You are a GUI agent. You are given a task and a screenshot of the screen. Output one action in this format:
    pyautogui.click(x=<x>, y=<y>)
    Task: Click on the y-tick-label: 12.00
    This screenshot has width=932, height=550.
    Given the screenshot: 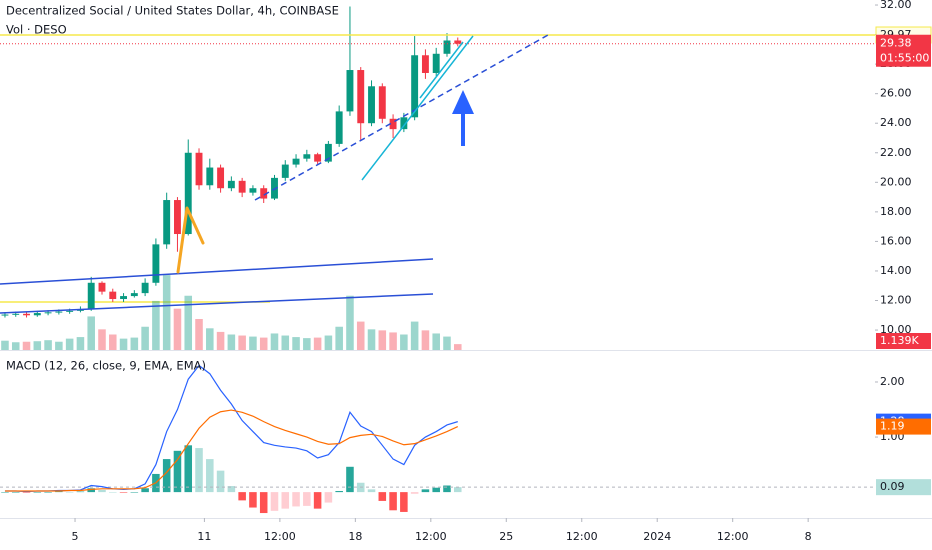 What is the action you would take?
    pyautogui.click(x=896, y=300)
    